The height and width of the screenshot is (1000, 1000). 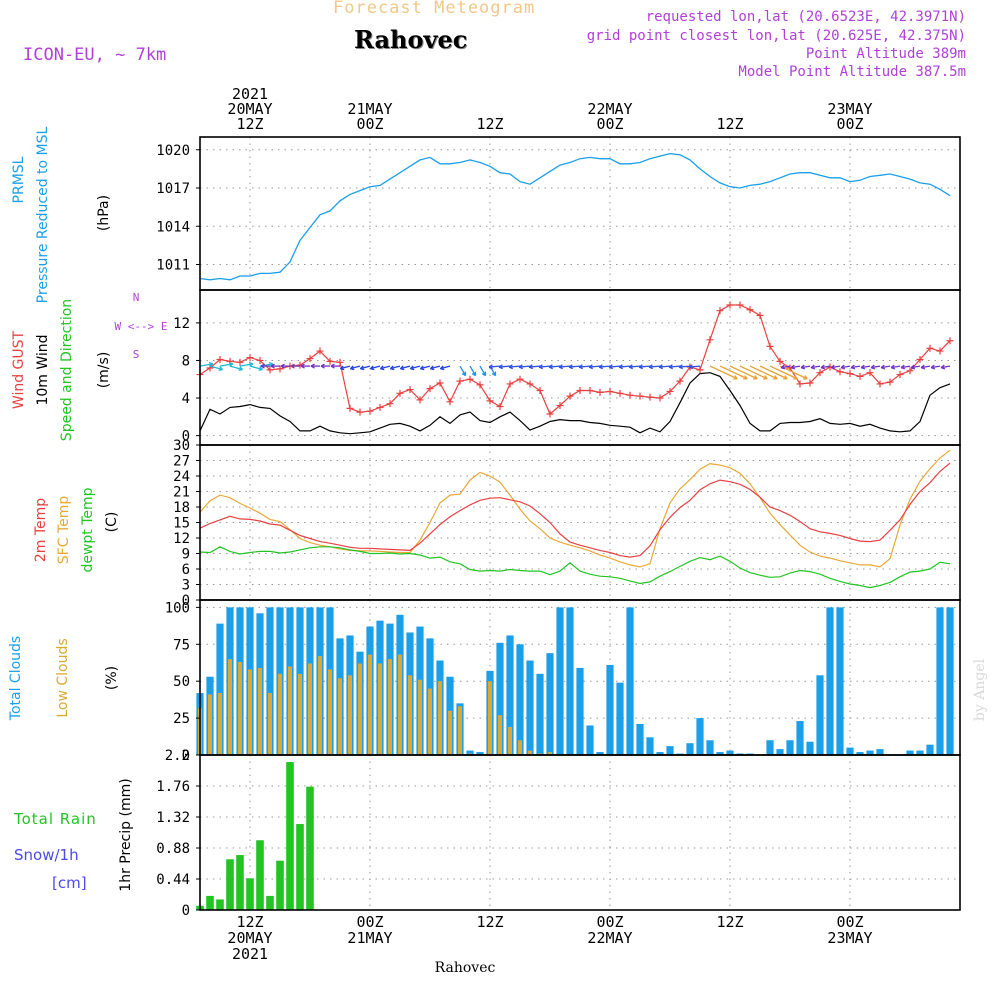 What do you see at coordinates (181, 719) in the screenshot?
I see `y-tick-label: 25` at bounding box center [181, 719].